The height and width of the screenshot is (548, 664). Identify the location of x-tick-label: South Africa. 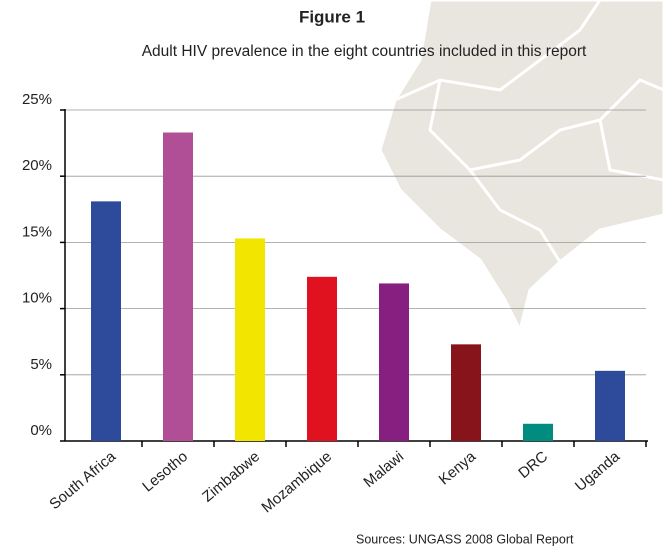
(82, 480).